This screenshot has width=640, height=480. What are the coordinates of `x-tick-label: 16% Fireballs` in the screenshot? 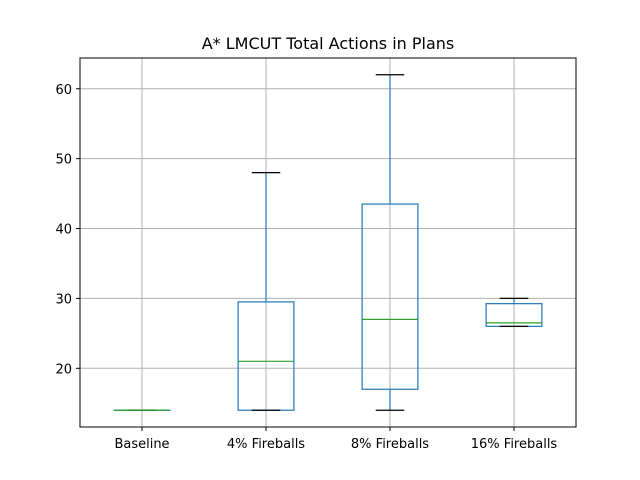 It's located at (514, 444).